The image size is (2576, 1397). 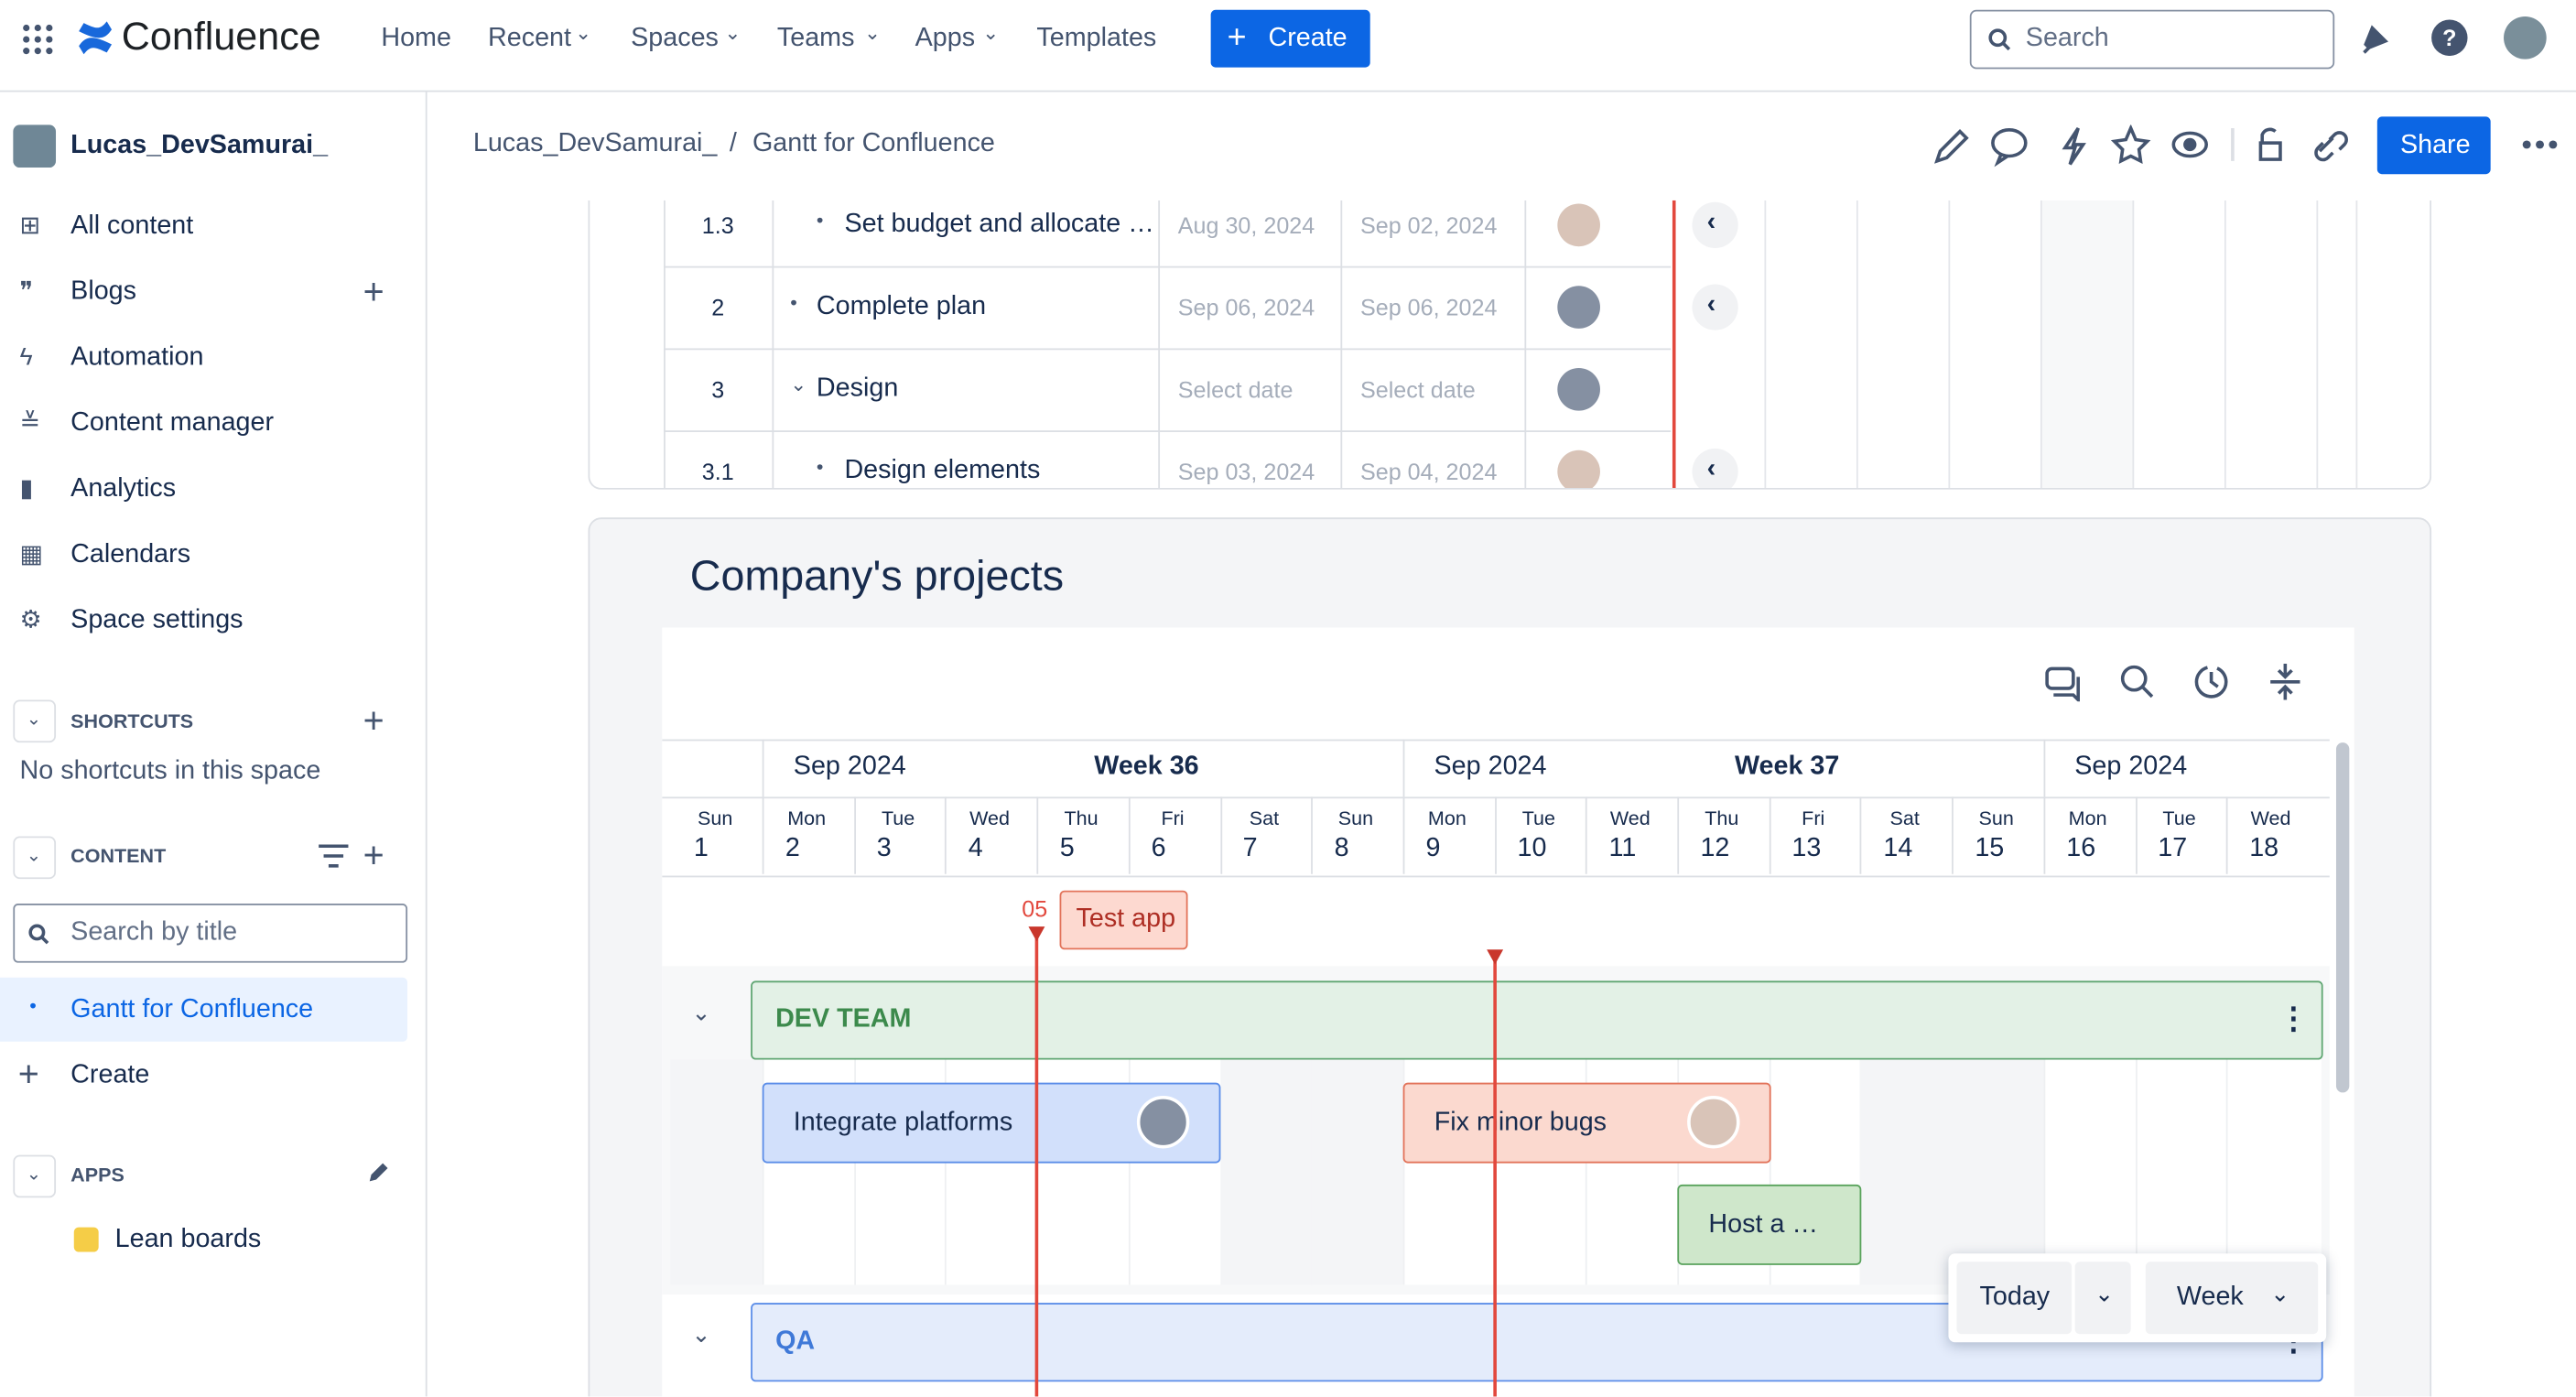 I want to click on nav-item: Apps, so click(x=946, y=38).